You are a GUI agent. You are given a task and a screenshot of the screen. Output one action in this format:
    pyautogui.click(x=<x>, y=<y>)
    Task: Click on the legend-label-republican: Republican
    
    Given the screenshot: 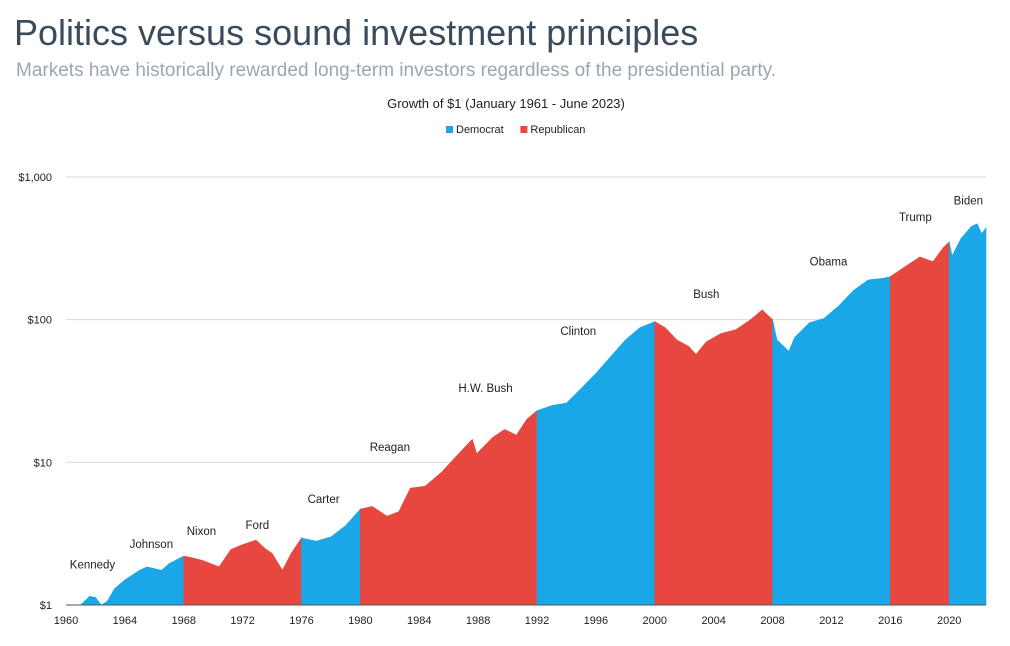 What is the action you would take?
    pyautogui.click(x=557, y=130)
    